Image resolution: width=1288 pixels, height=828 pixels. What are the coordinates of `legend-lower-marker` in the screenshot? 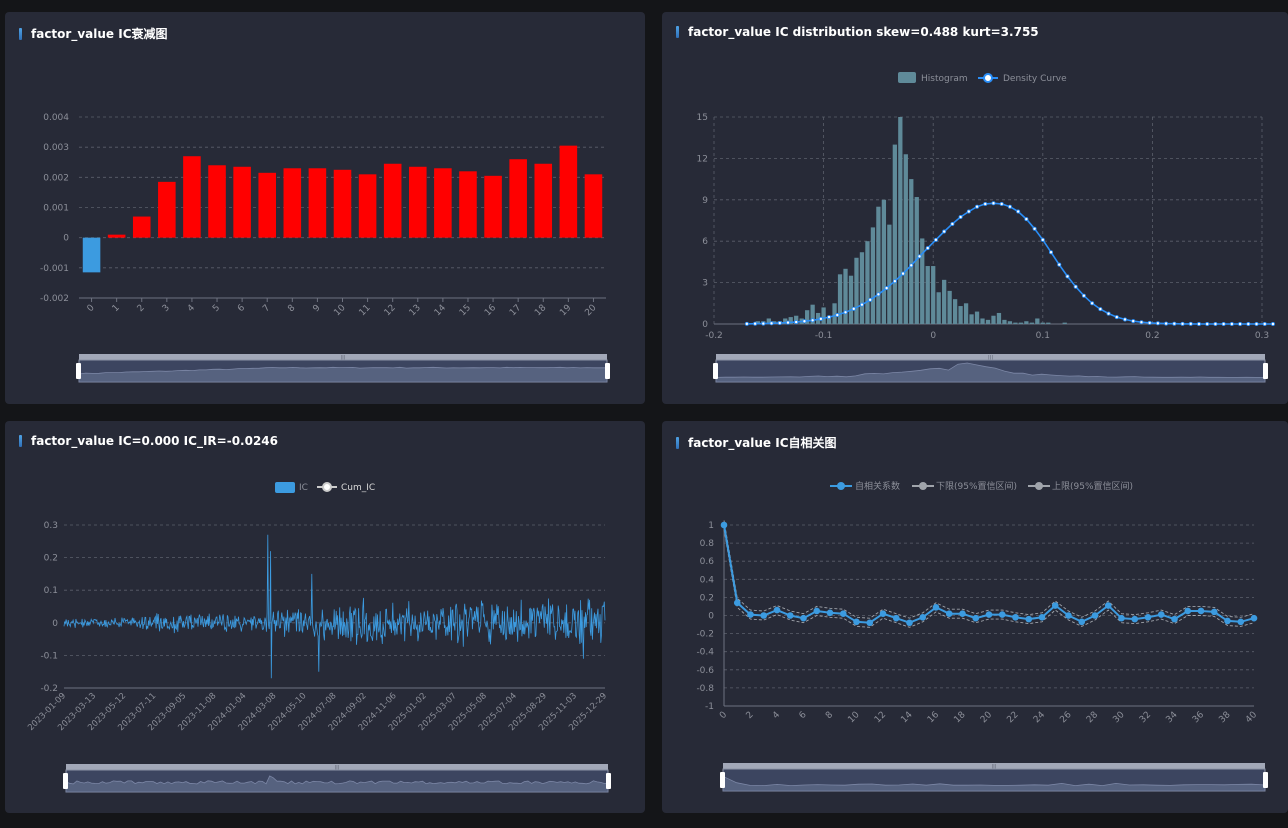 It's located at (923, 486).